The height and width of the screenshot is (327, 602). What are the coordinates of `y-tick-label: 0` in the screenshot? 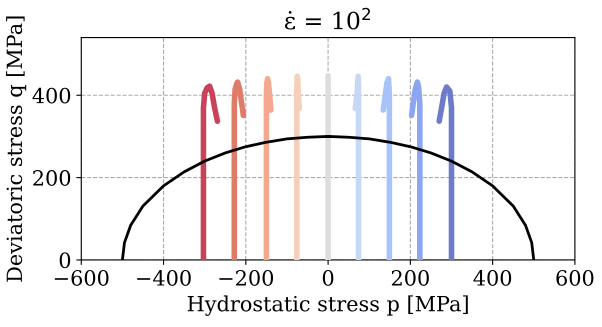 It's located at (65, 260).